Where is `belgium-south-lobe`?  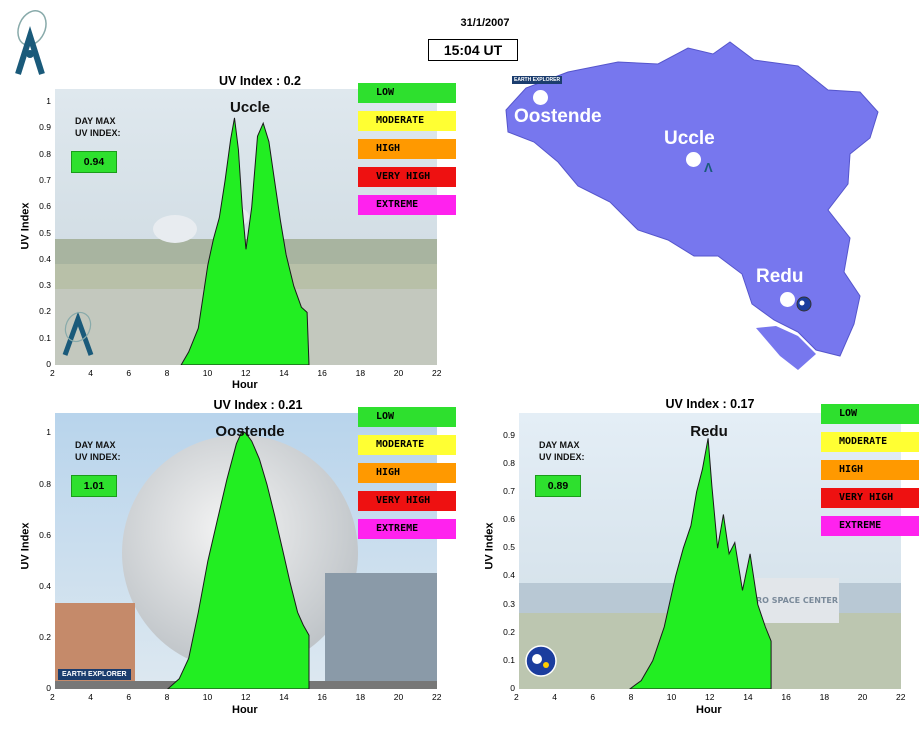 belgium-south-lobe is located at coordinates (786, 348).